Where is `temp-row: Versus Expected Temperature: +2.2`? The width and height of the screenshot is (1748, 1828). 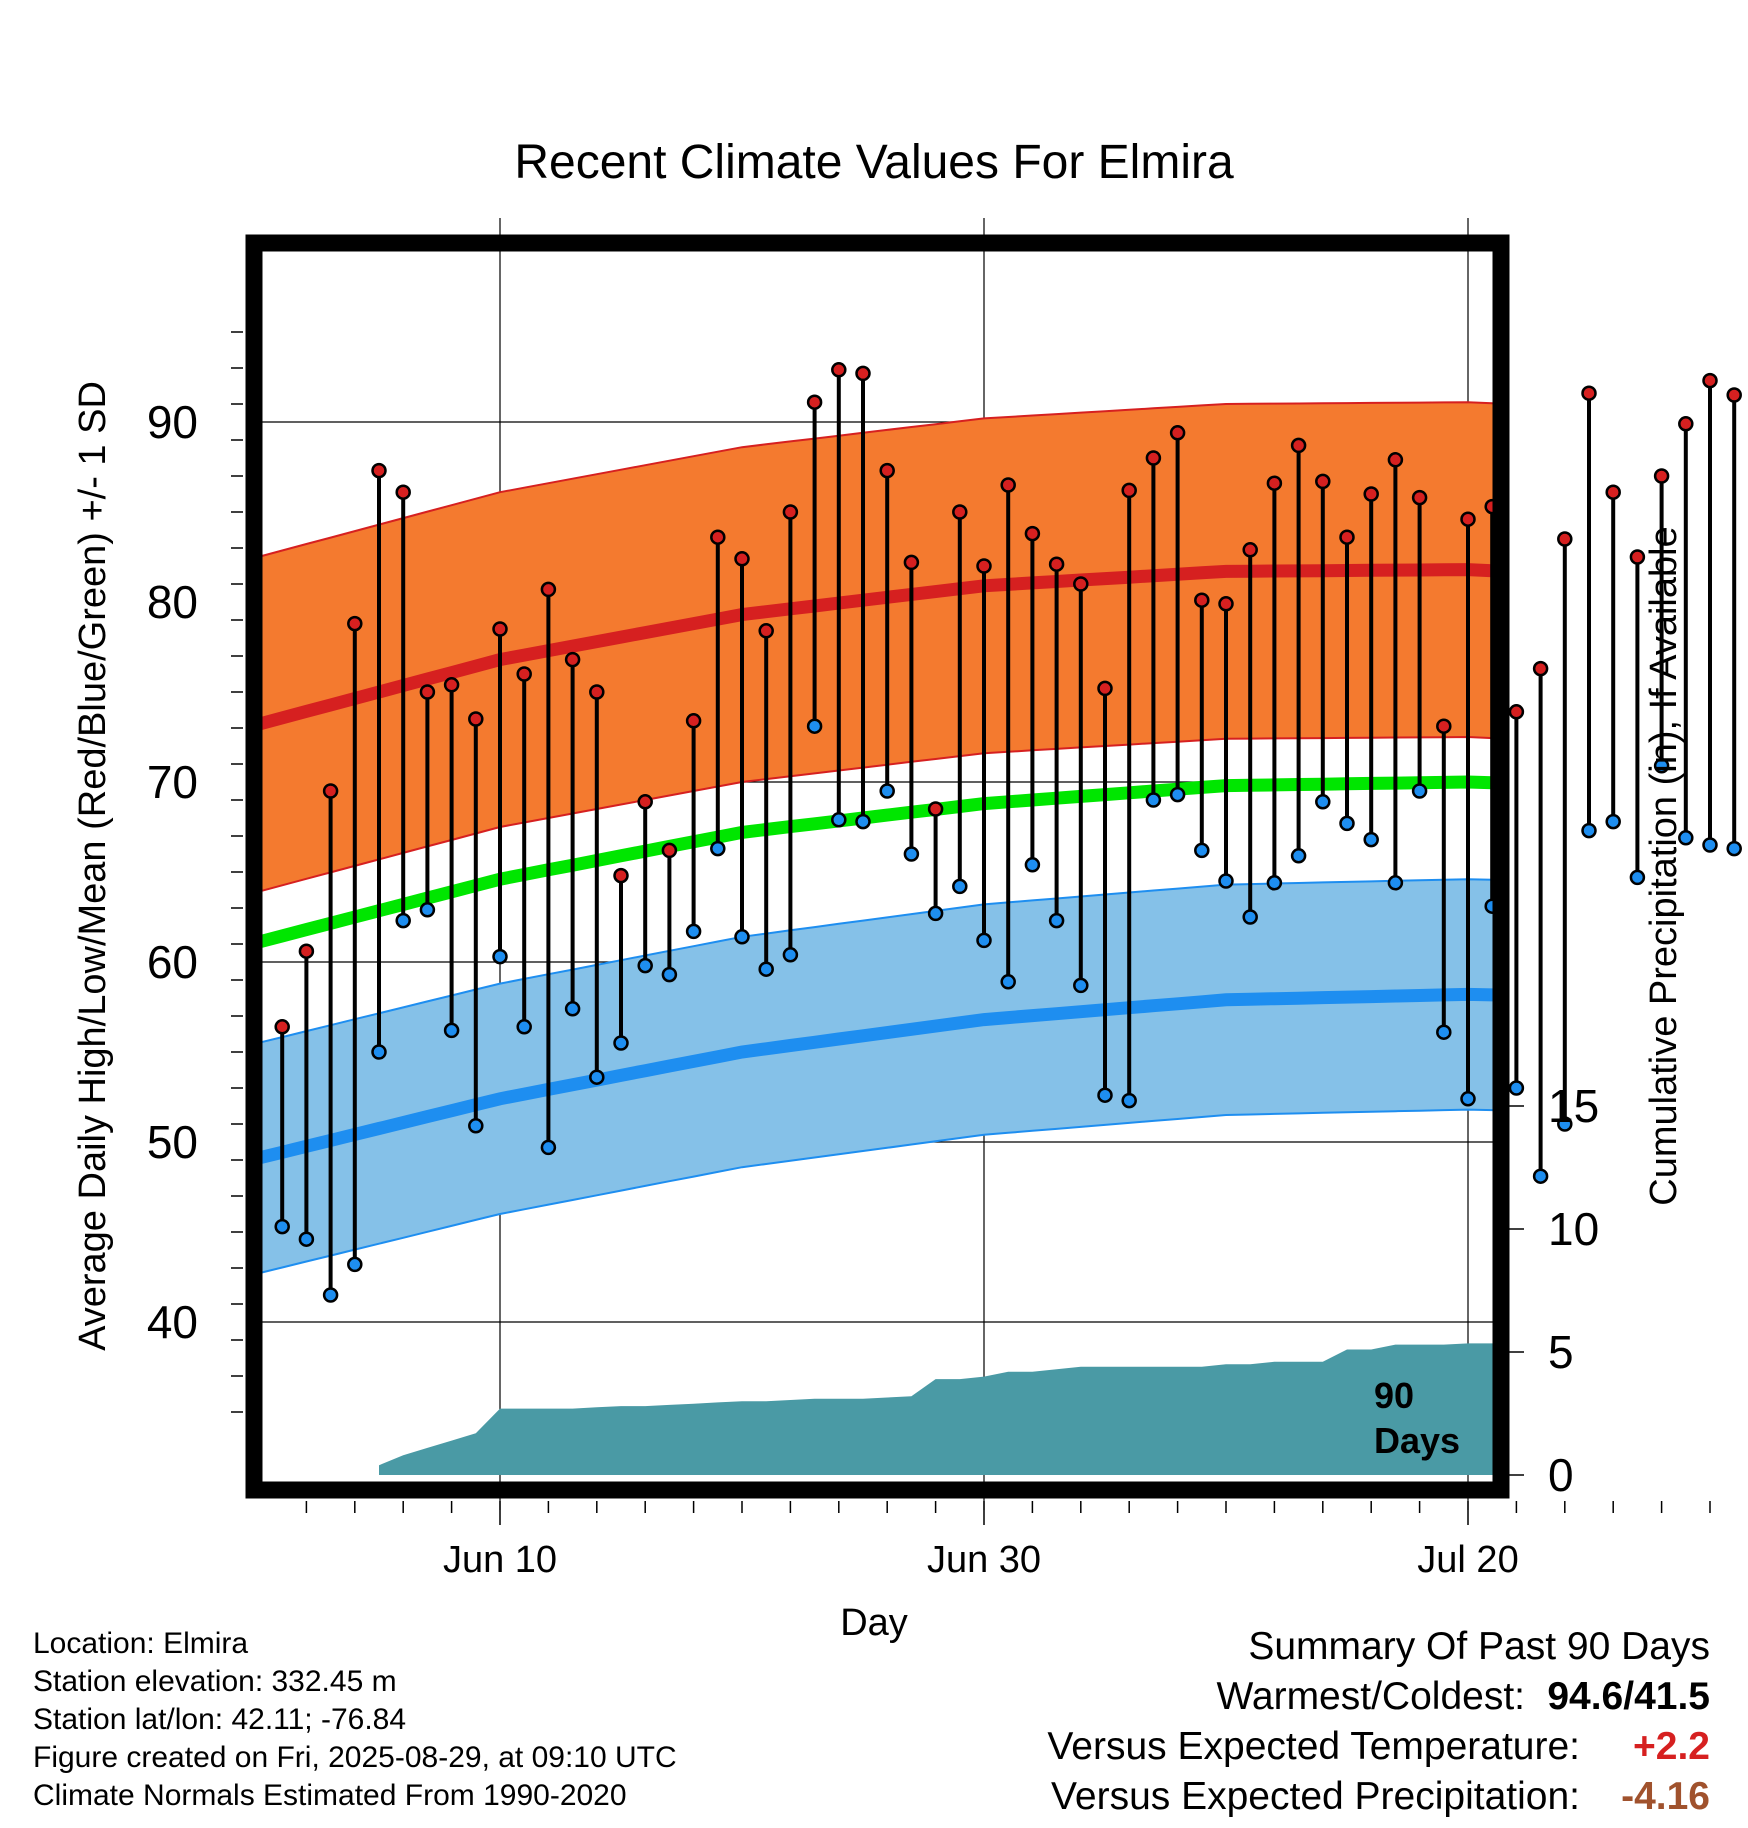
temp-row: Versus Expected Temperature: +2.2 is located at coordinates (1378, 1747).